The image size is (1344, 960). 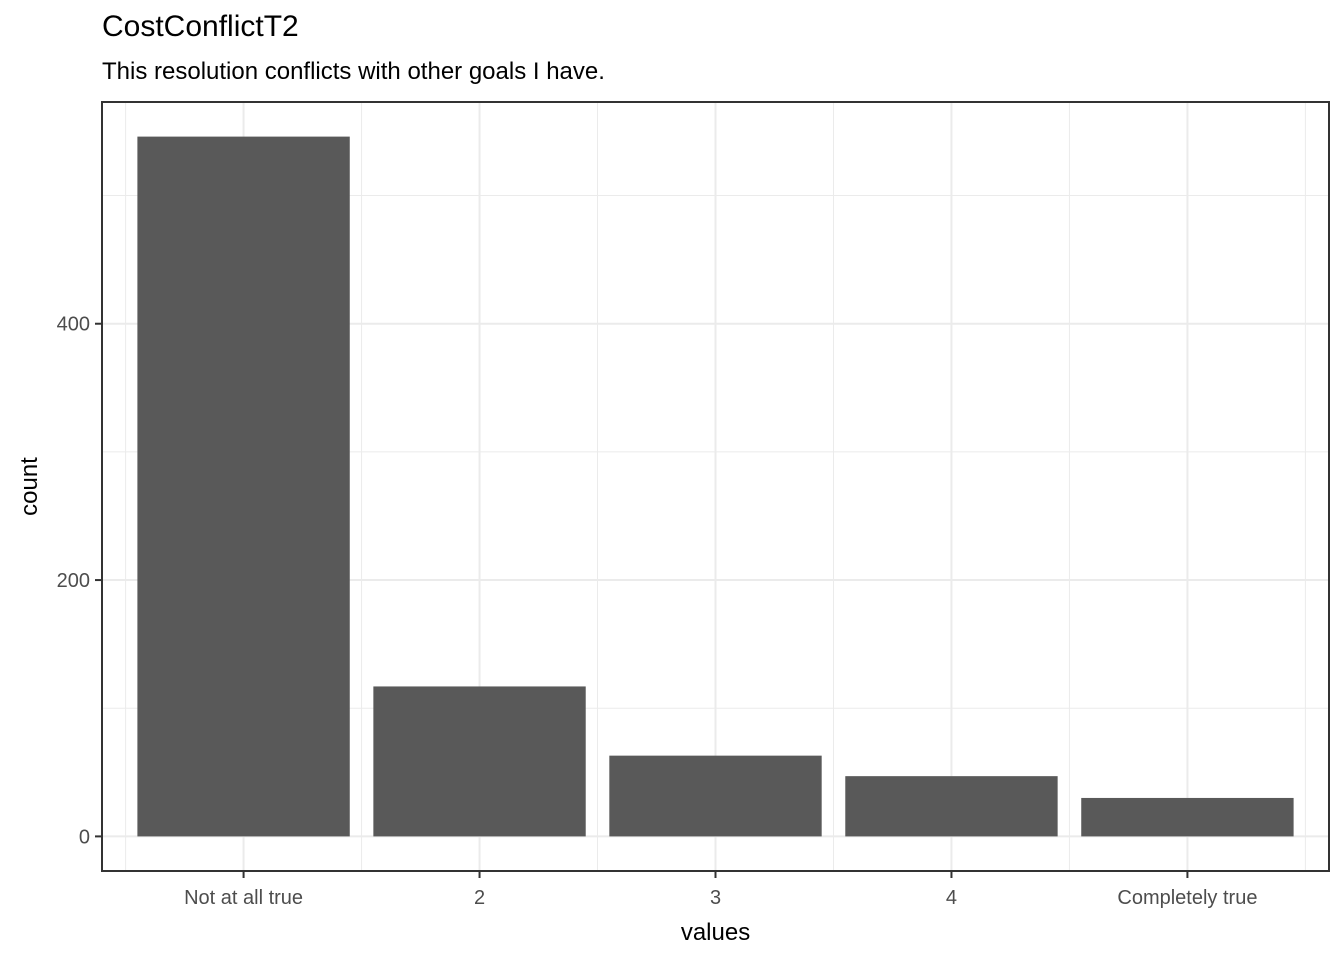 What do you see at coordinates (715, 932) in the screenshot?
I see `x-axis-title: values` at bounding box center [715, 932].